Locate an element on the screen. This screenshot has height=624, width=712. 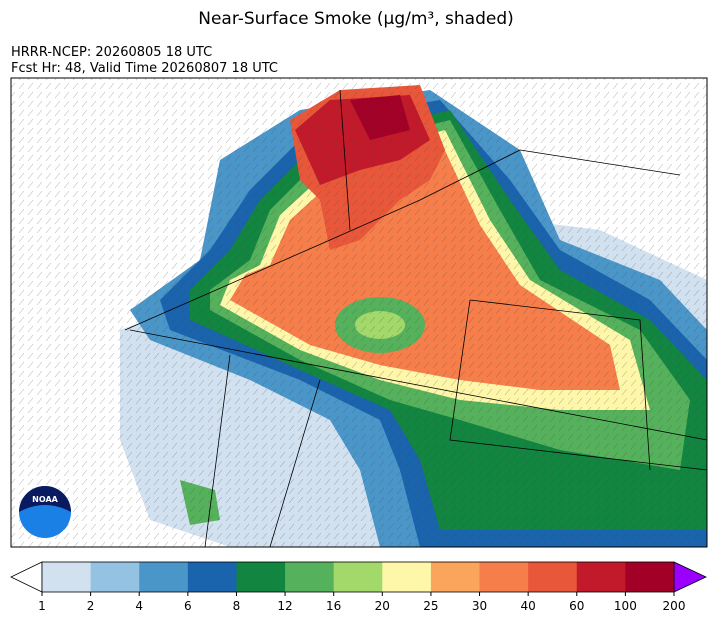
tick-label: 12 is located at coordinates (284, 606).